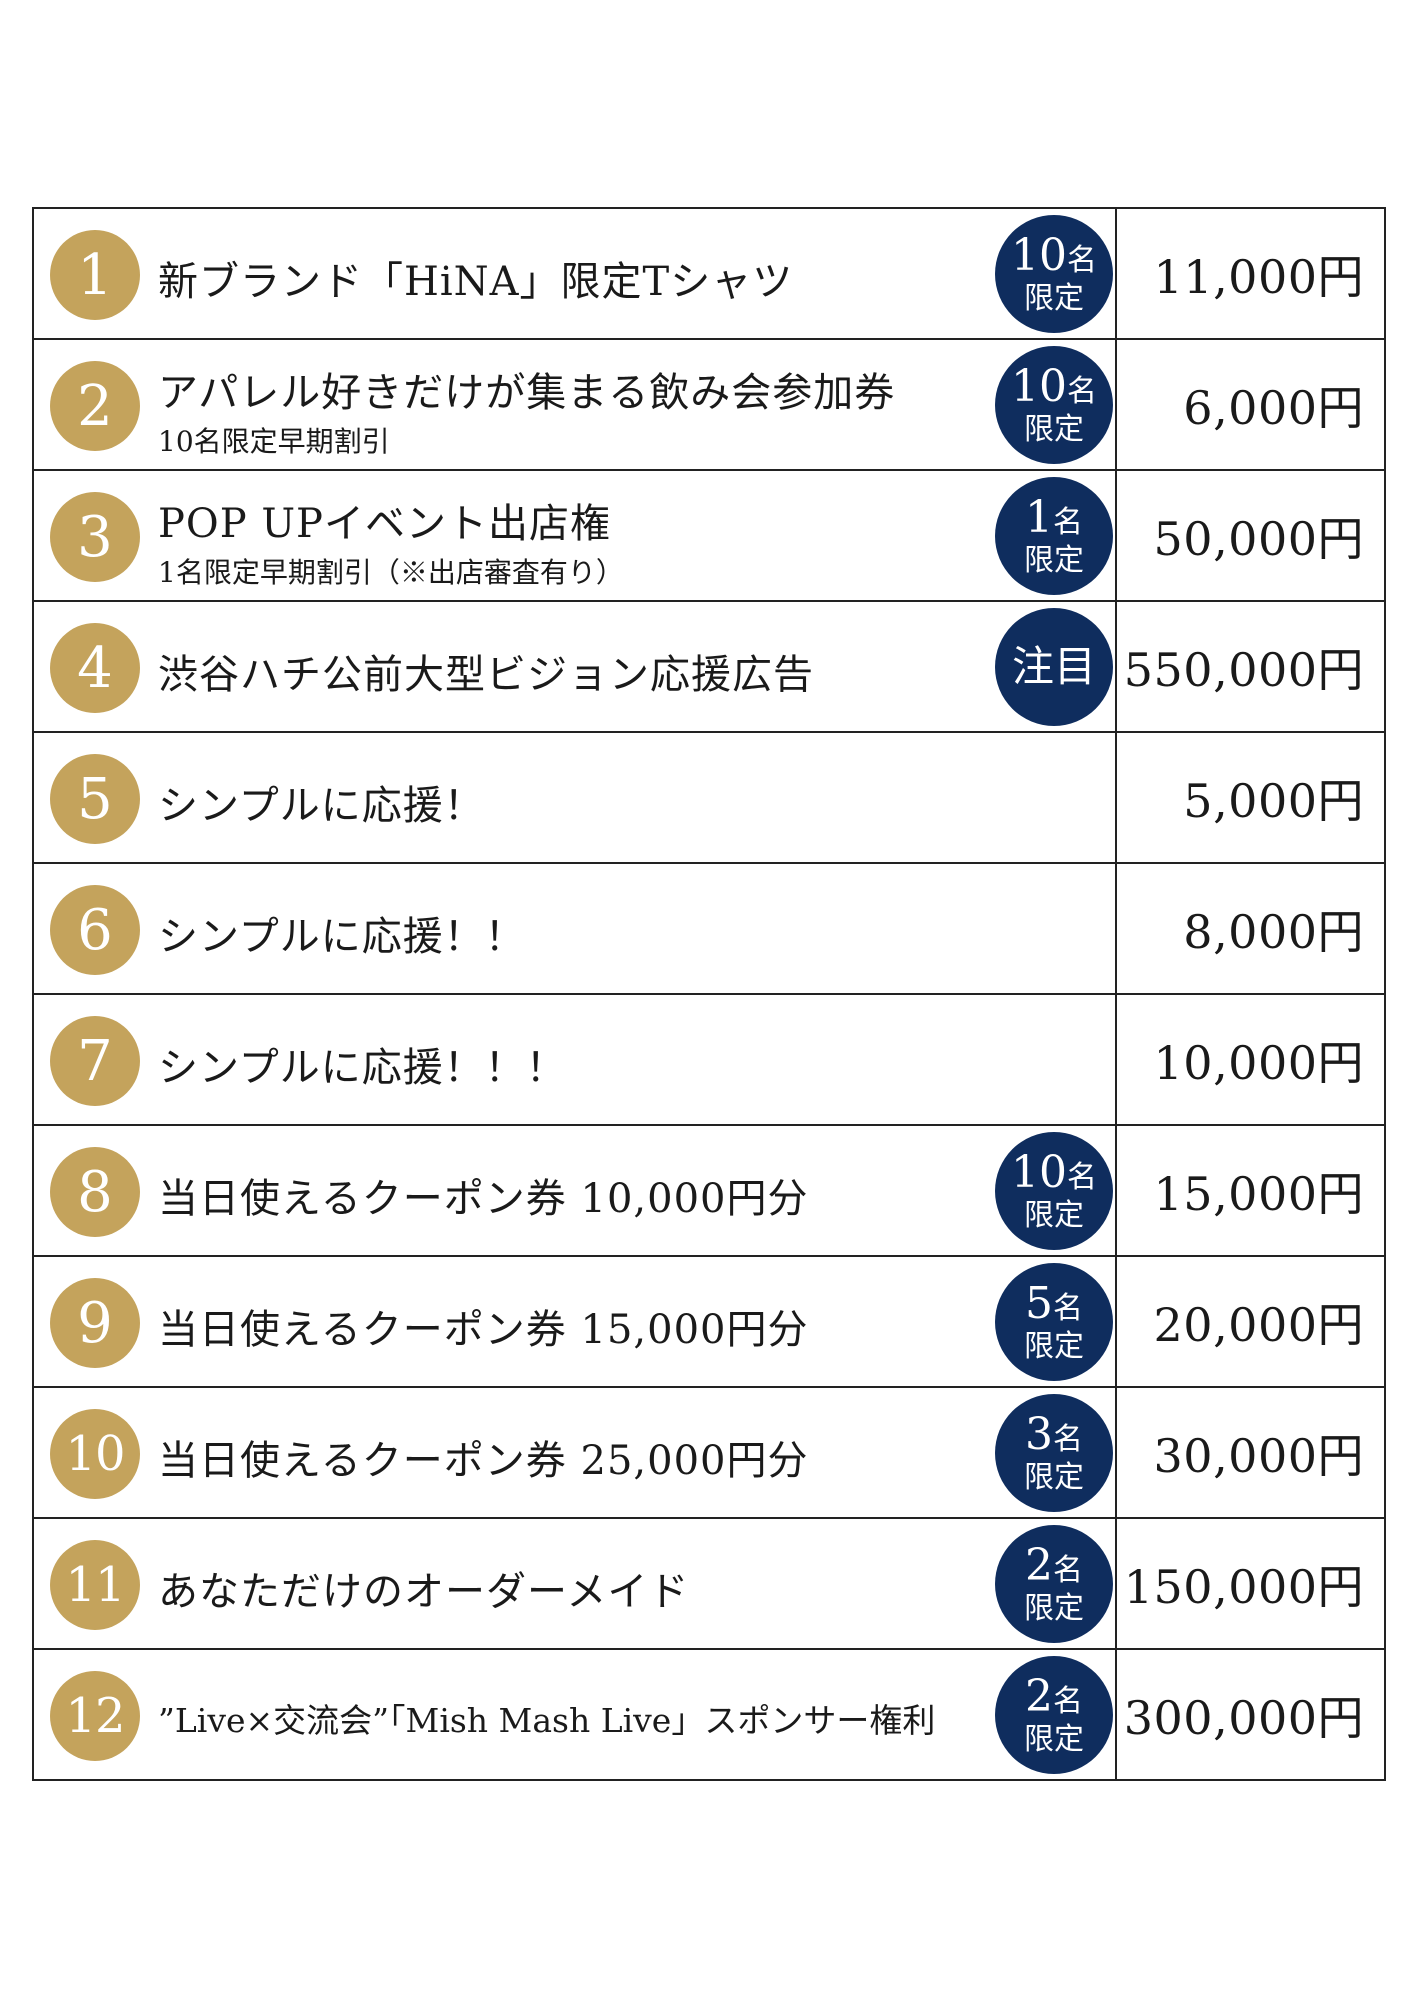 The width and height of the screenshot is (1416, 2000). What do you see at coordinates (1258, 1324) in the screenshot?
I see `item-price: 20,000円` at bounding box center [1258, 1324].